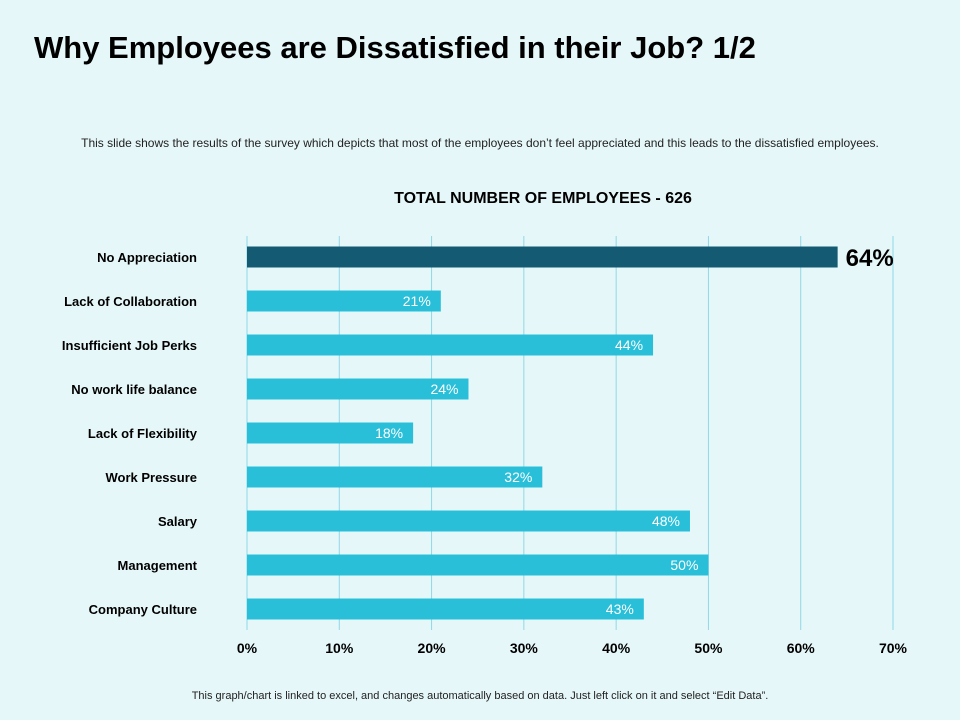 The width and height of the screenshot is (960, 720). Describe the element at coordinates (616, 648) in the screenshot. I see `x-tick-label: 40%` at that location.